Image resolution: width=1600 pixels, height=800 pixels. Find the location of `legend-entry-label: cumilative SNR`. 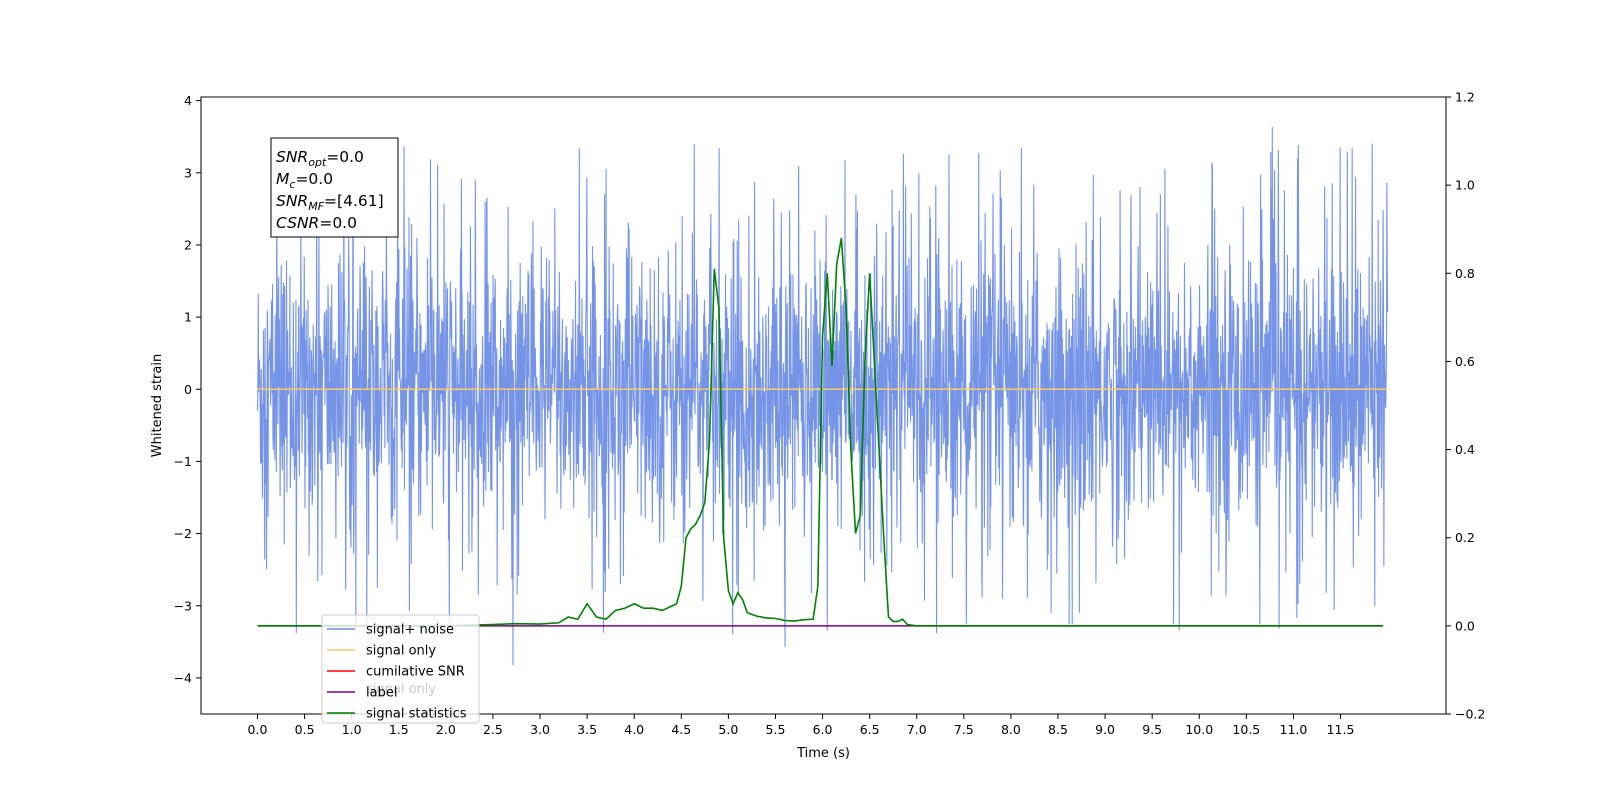

legend-entry-label: cumilative SNR is located at coordinates (415, 672).